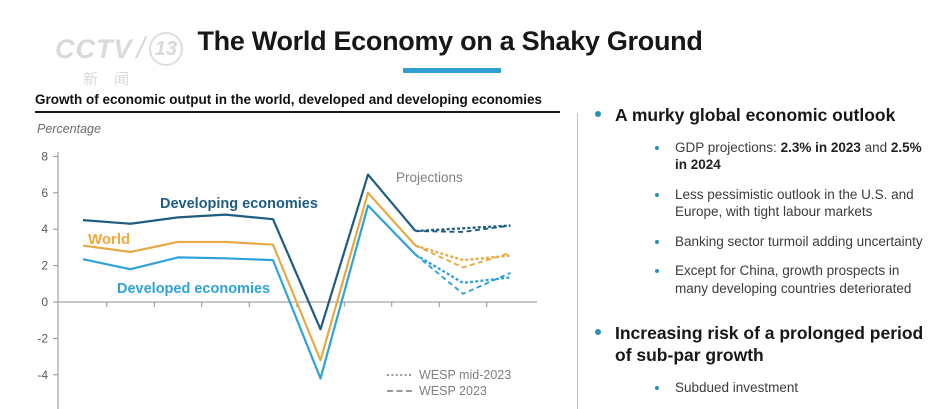 The width and height of the screenshot is (931, 409). What do you see at coordinates (450, 41) in the screenshot?
I see `page-title: The World Economy on a Shaky Ground` at bounding box center [450, 41].